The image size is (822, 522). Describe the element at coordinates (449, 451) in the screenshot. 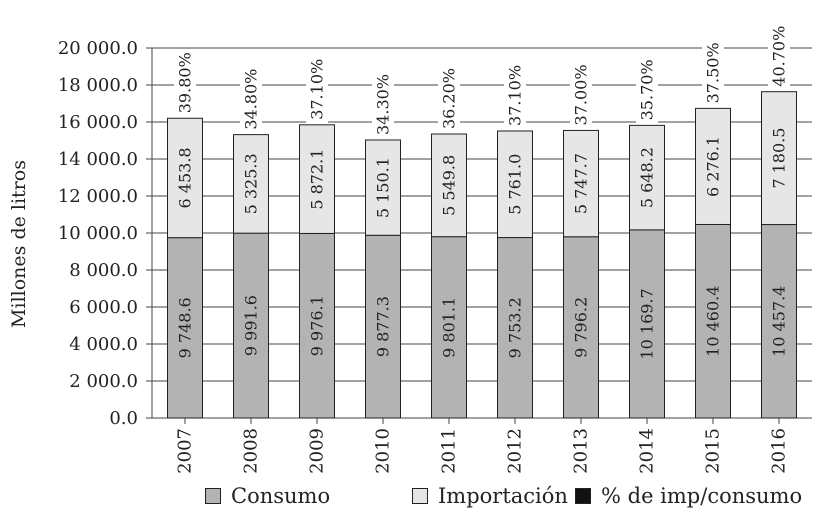

I see `x-tick-label: 2011` at that location.